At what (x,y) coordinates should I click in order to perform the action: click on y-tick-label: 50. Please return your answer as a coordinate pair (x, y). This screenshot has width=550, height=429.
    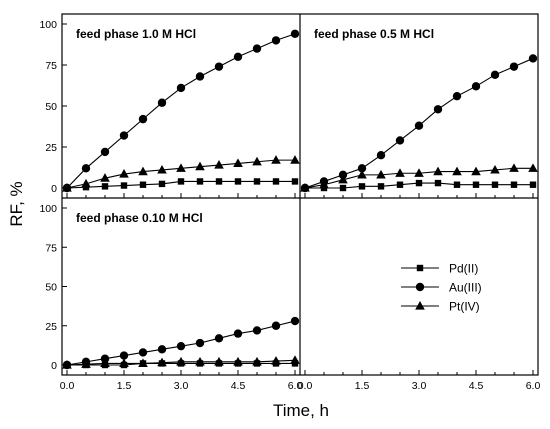
    Looking at the image, I should click on (51, 107).